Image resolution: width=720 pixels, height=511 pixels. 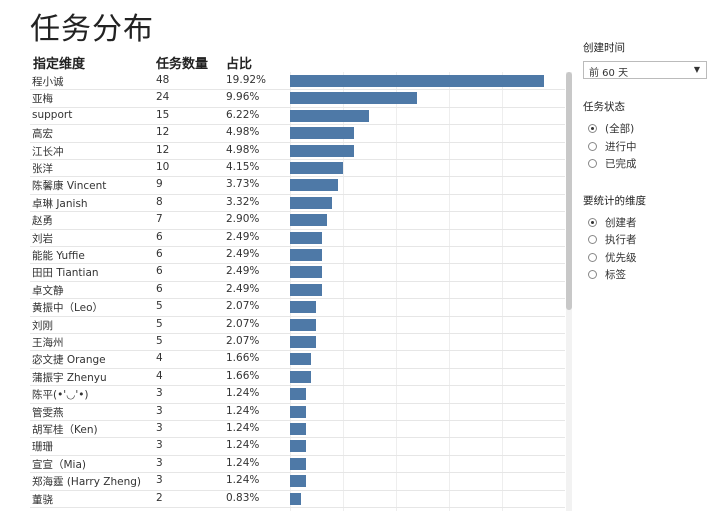 I want to click on table-row: 王海州 5 2.07%, so click(x=297, y=342).